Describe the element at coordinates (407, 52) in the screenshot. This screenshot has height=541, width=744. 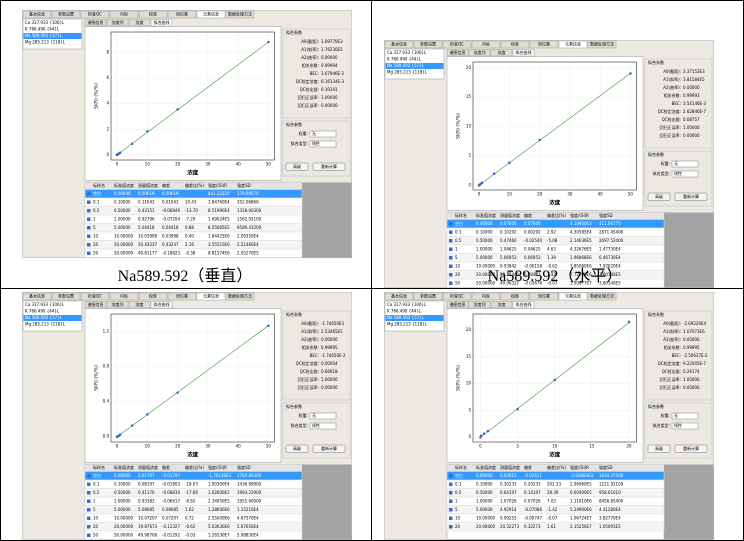
I see `element-item: Ca 317.933 {106}L` at that location.